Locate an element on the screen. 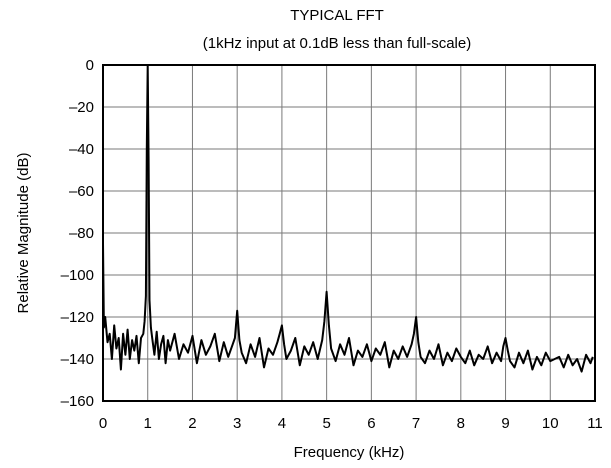 This screenshot has width=611, height=468. y-tick-label: 0 is located at coordinates (90, 65).